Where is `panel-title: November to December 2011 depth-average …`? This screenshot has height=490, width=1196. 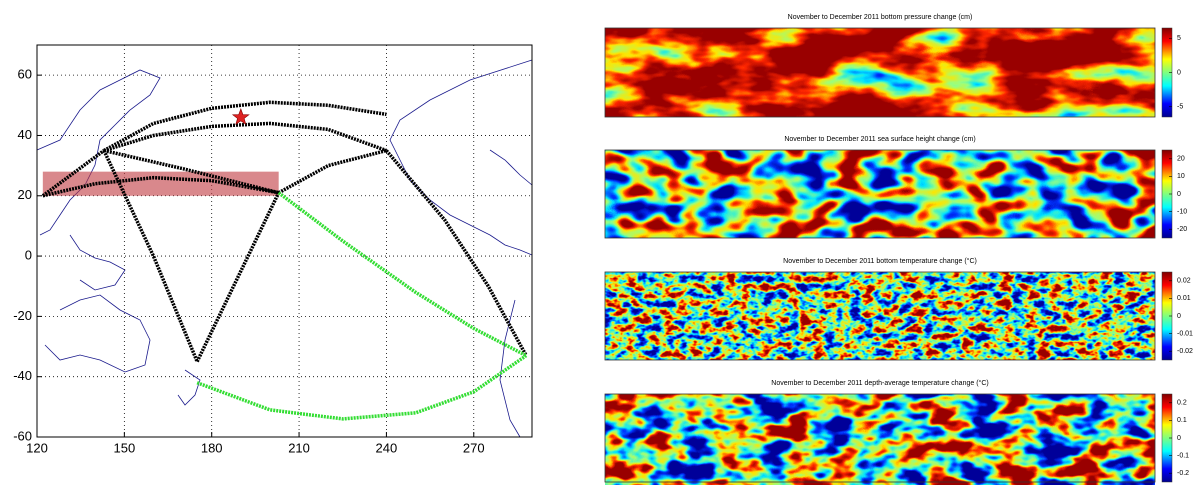
panel-title: November to December 2011 depth-average … is located at coordinates (879, 383).